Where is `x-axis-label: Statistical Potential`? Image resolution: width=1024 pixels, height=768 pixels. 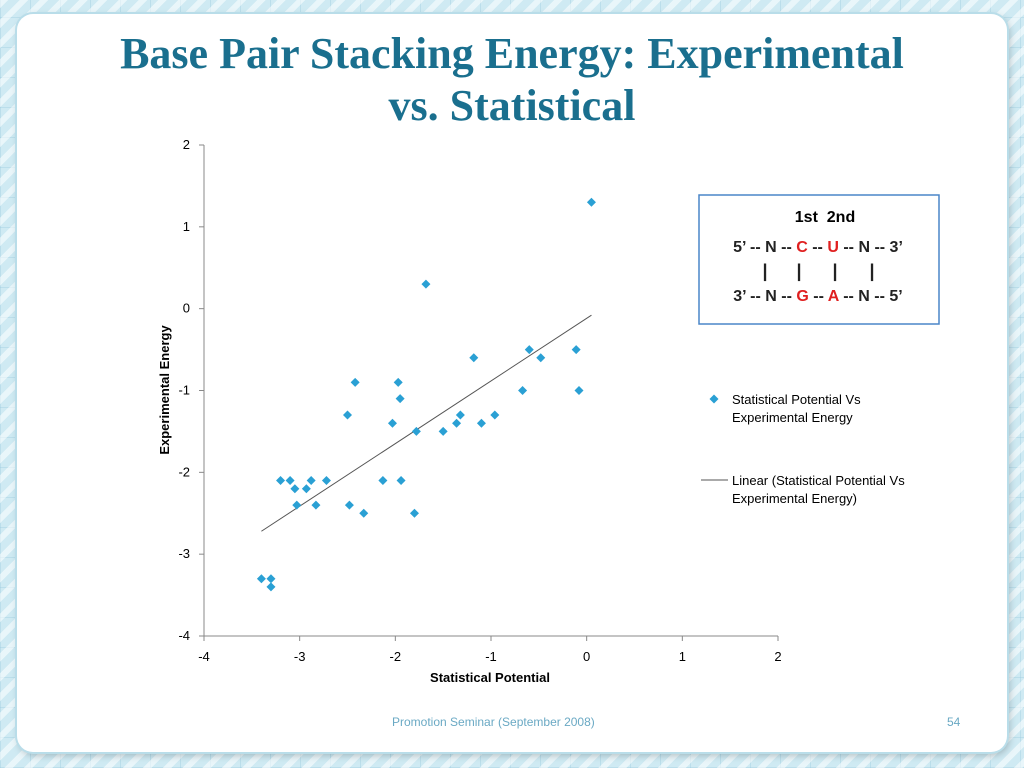
x-axis-label: Statistical Potential is located at coordinates (490, 677).